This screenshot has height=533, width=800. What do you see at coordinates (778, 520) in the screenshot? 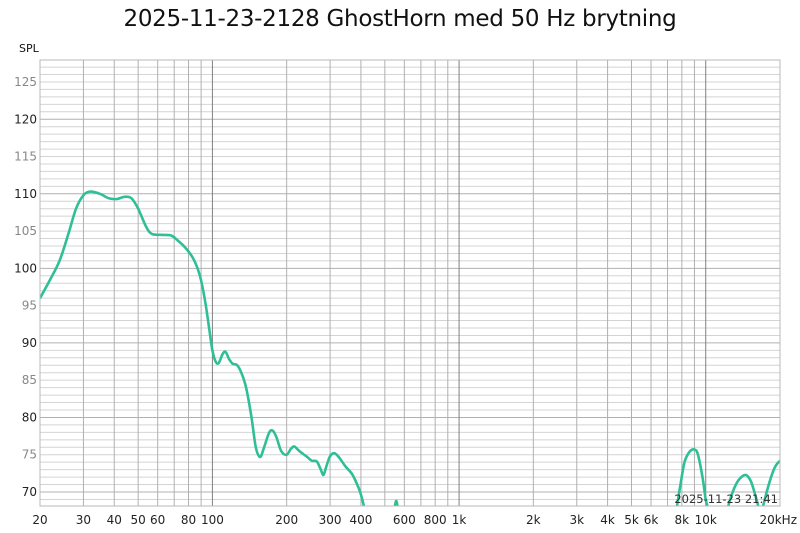
I see `x-tick-label: 20kHz` at bounding box center [778, 520].